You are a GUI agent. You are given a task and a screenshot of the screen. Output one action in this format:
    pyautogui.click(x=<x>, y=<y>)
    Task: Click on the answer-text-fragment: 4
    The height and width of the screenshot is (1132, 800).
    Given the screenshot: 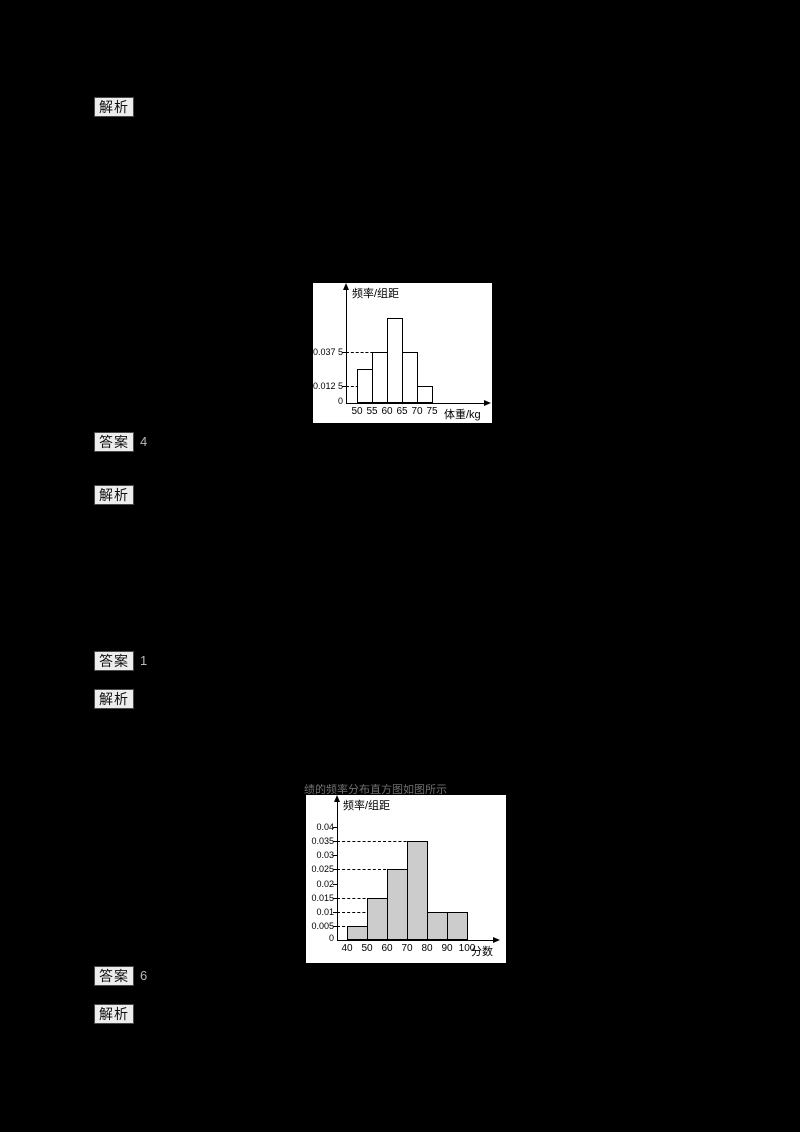 What is the action you would take?
    pyautogui.click(x=144, y=441)
    